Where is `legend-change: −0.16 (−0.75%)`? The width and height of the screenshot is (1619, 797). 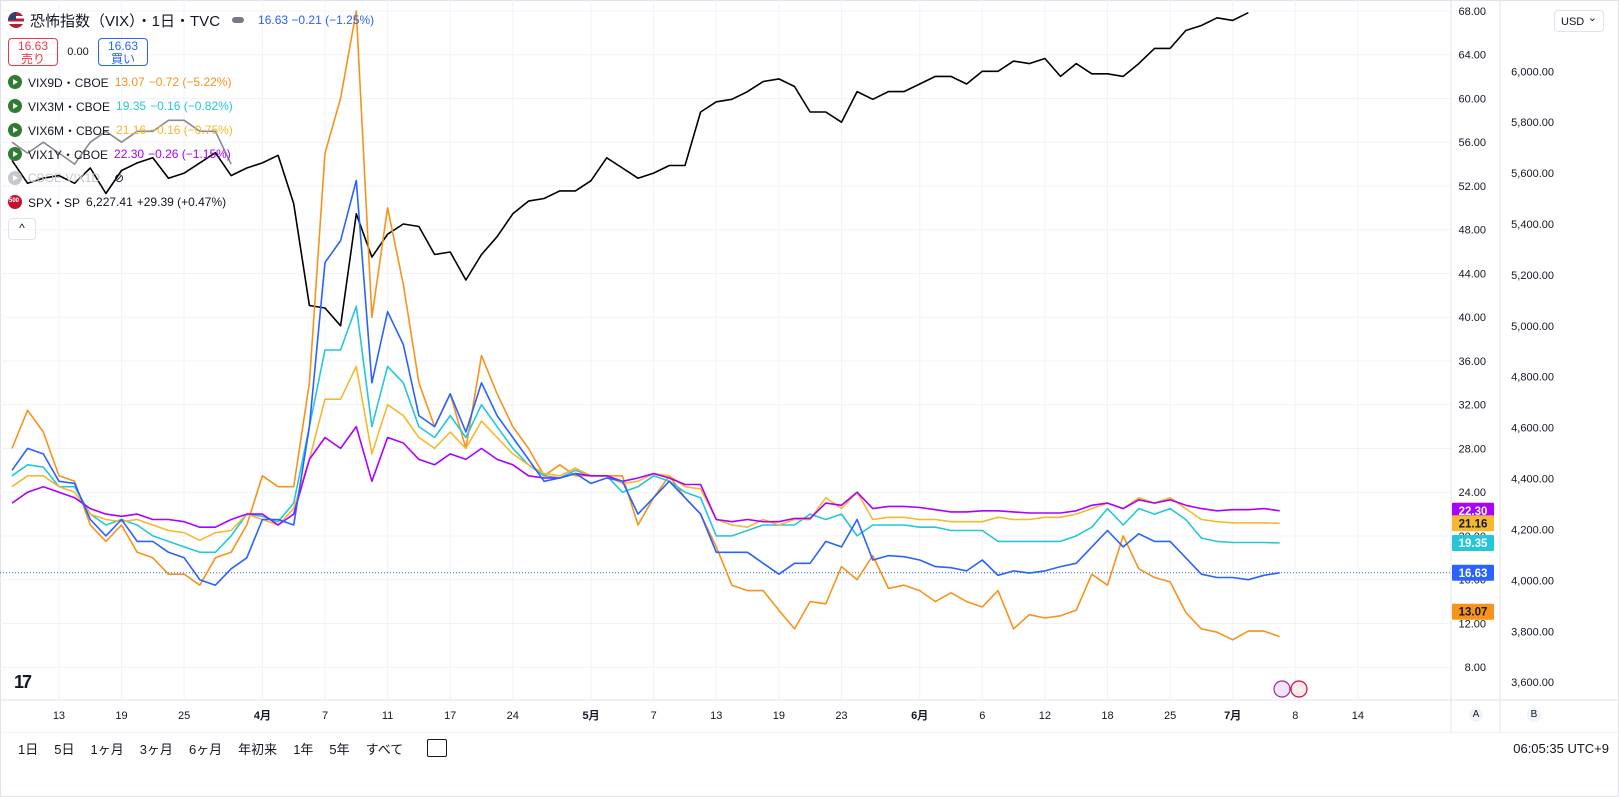
legend-change: −0.16 (−0.75%) is located at coordinates (191, 130).